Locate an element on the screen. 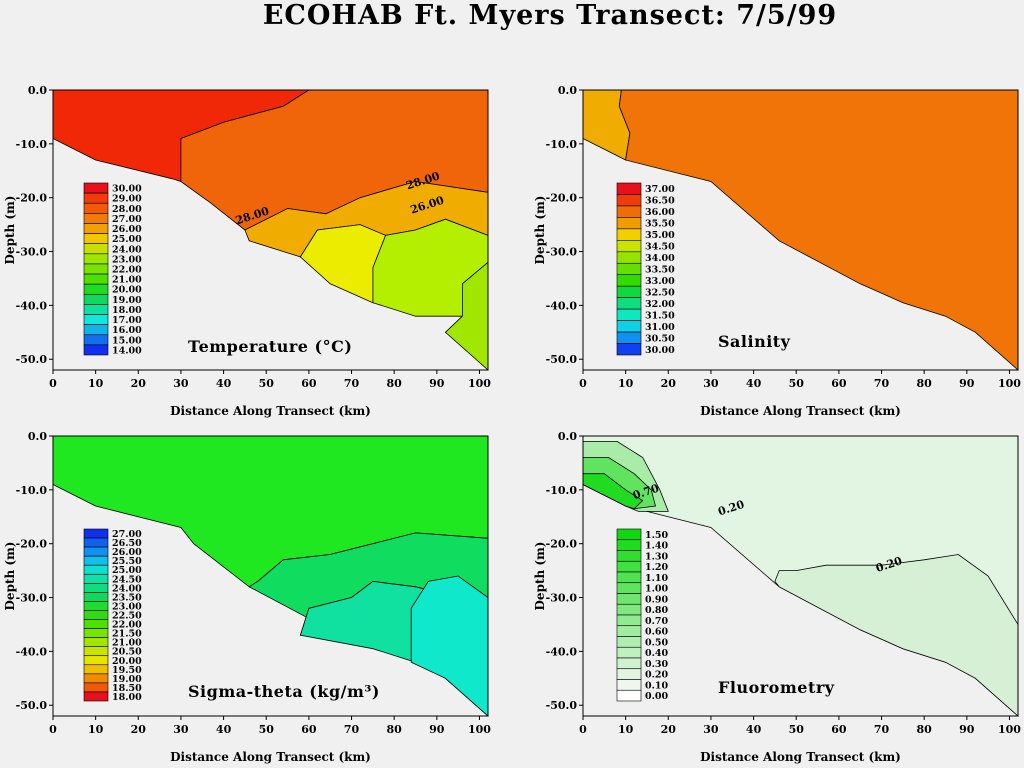 This screenshot has width=1024, height=768. x-tick-label: 70 is located at coordinates (352, 383).